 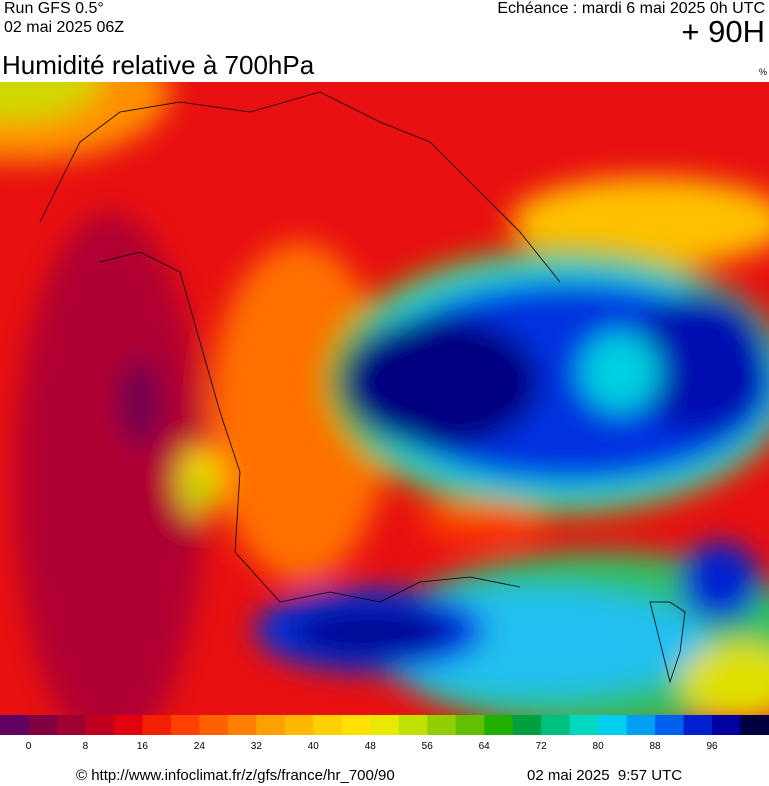 What do you see at coordinates (54, 8) in the screenshot?
I see `run-label: Run GFS 0.5°` at bounding box center [54, 8].